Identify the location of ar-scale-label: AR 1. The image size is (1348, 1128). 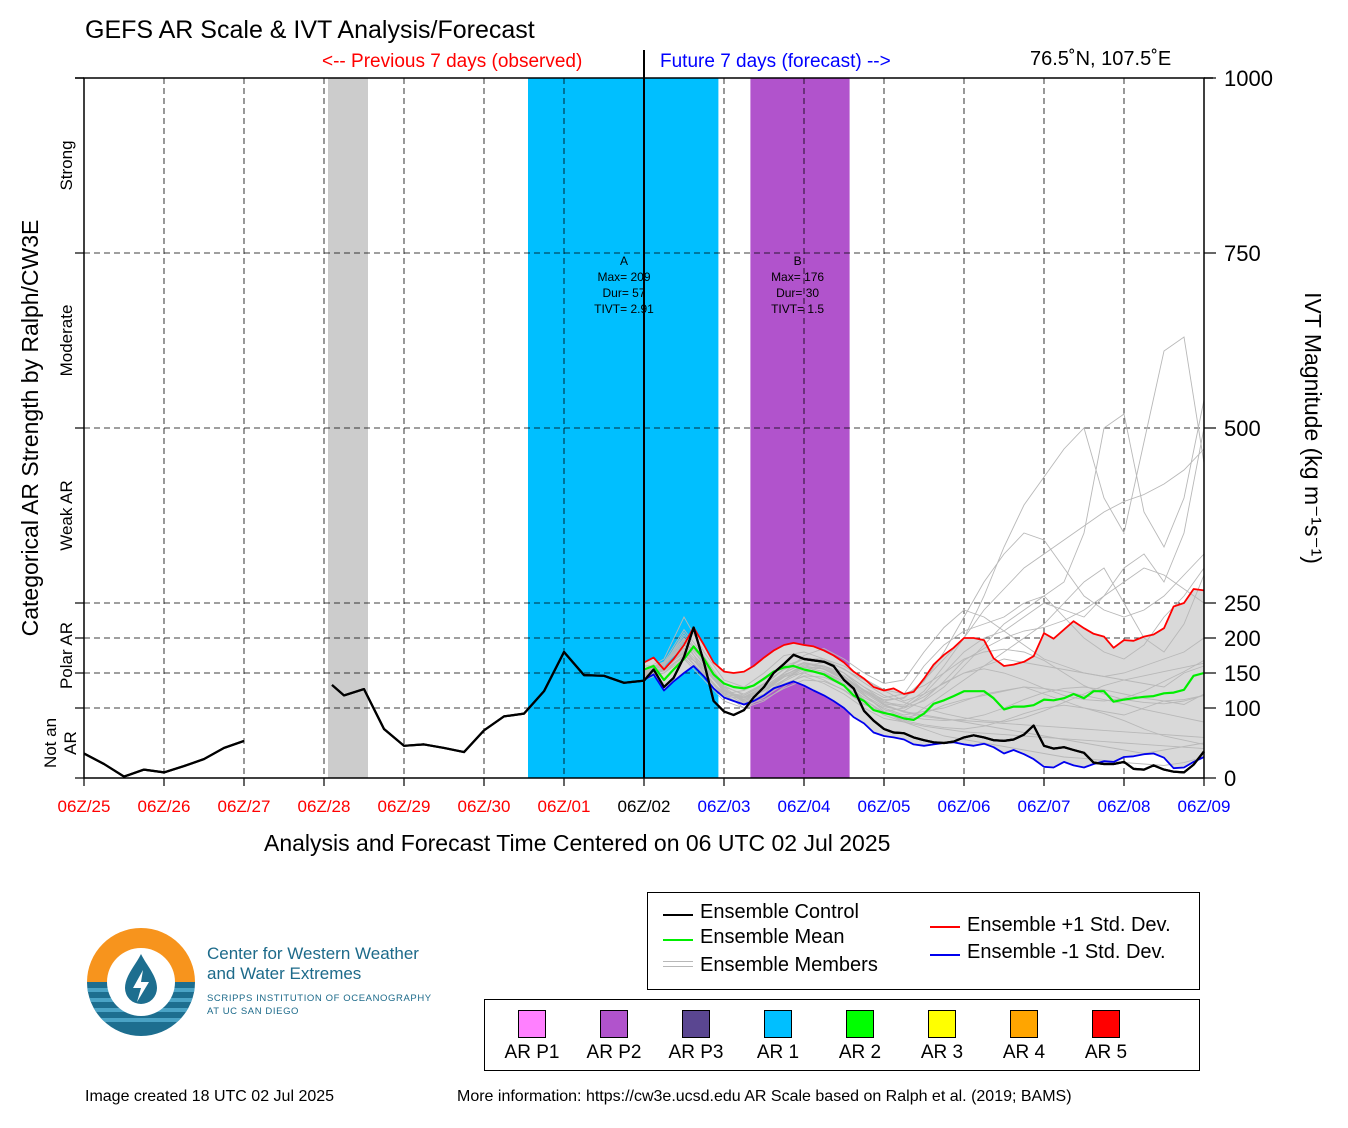
(778, 1052).